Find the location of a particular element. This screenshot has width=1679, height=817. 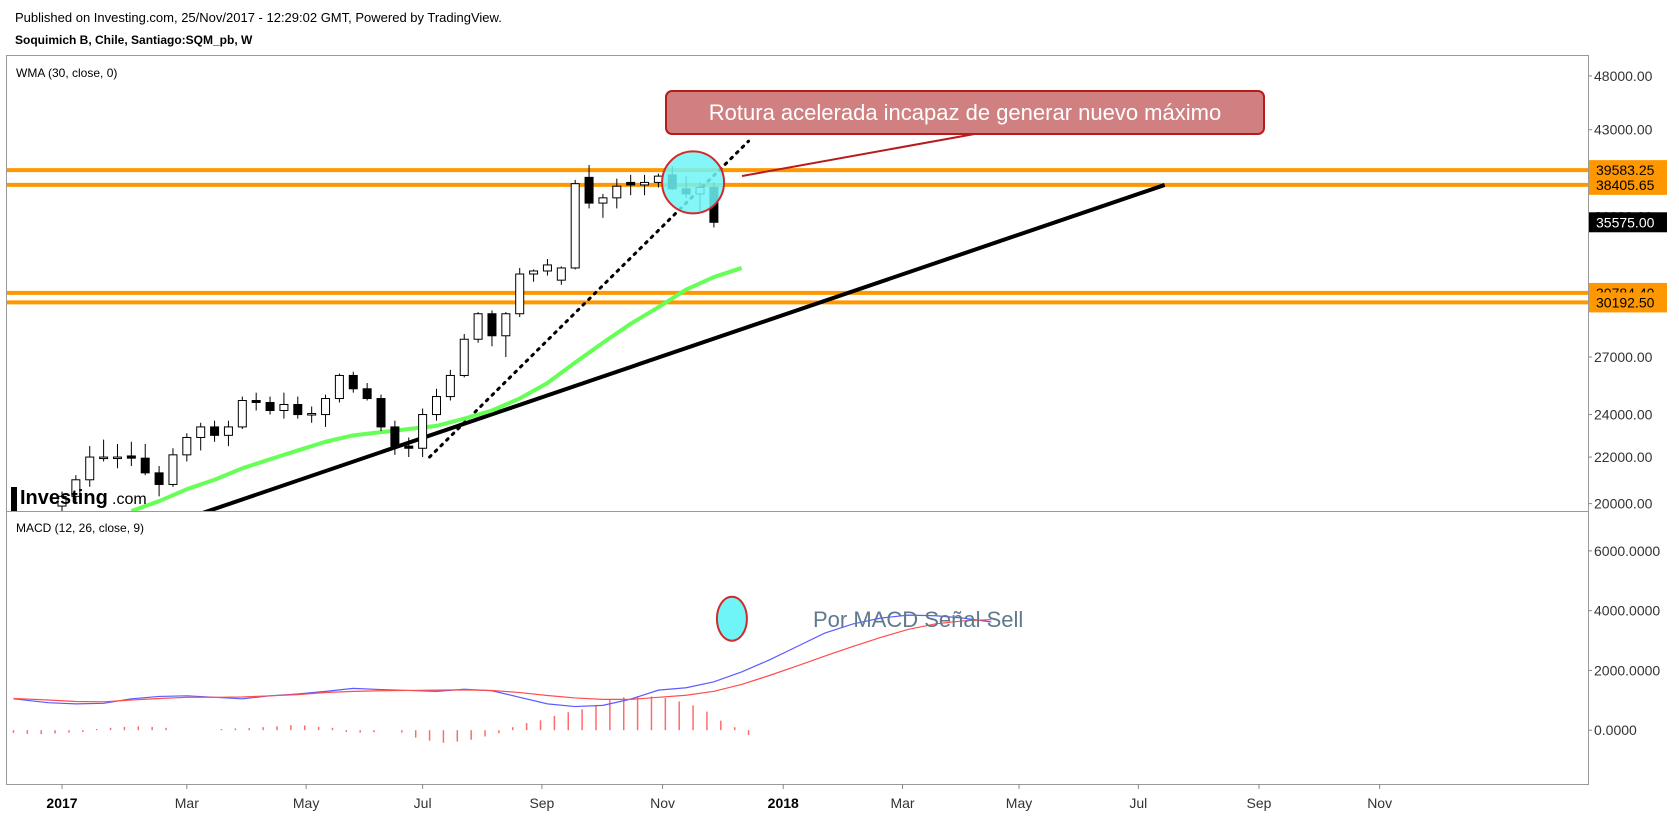

y-tick-label: 2000.0000 is located at coordinates (1627, 670).